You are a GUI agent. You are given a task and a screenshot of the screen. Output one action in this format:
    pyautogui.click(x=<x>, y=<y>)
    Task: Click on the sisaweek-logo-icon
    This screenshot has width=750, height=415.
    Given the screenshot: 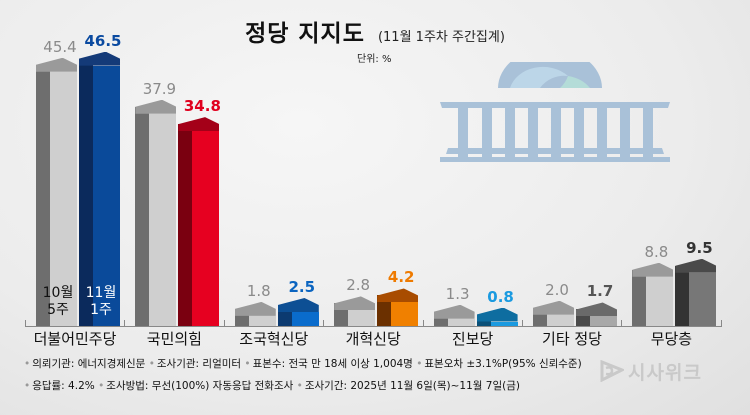 What is the action you would take?
    pyautogui.click(x=613, y=371)
    